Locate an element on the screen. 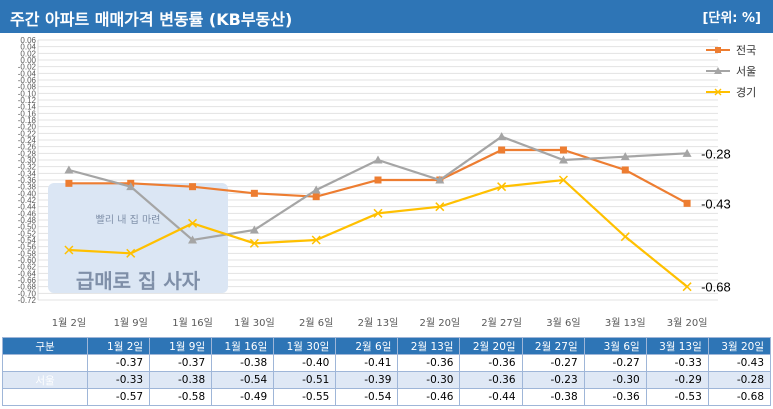 The width and height of the screenshot is (773, 409). table-column-header: 3월 6일 is located at coordinates (615, 346).